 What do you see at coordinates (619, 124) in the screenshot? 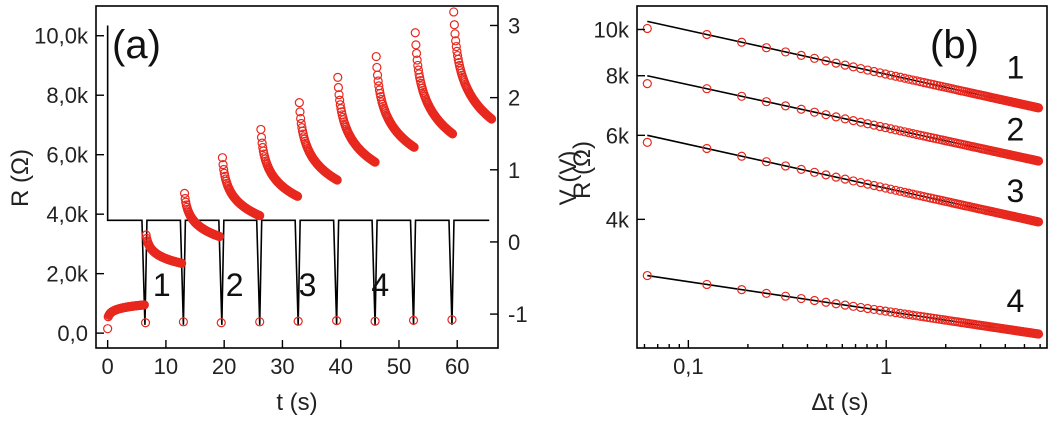
I see `panel-b-y-ticks: 4k 6k 8k 10k` at bounding box center [619, 124].